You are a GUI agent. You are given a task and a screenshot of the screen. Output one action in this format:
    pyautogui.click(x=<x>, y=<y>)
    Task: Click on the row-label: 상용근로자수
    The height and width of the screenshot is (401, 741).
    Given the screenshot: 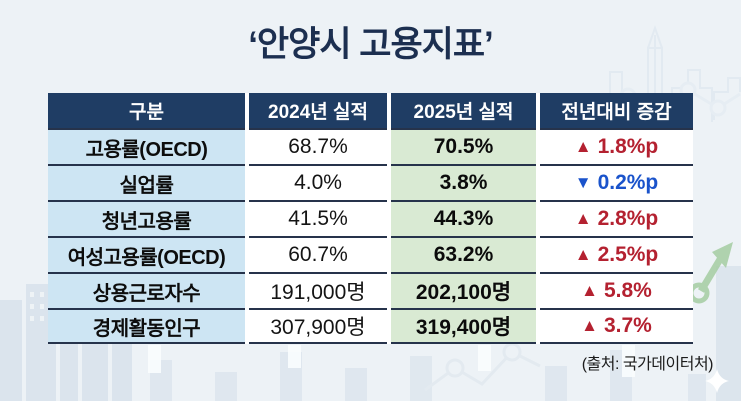 What is the action you would take?
    pyautogui.click(x=146, y=290)
    